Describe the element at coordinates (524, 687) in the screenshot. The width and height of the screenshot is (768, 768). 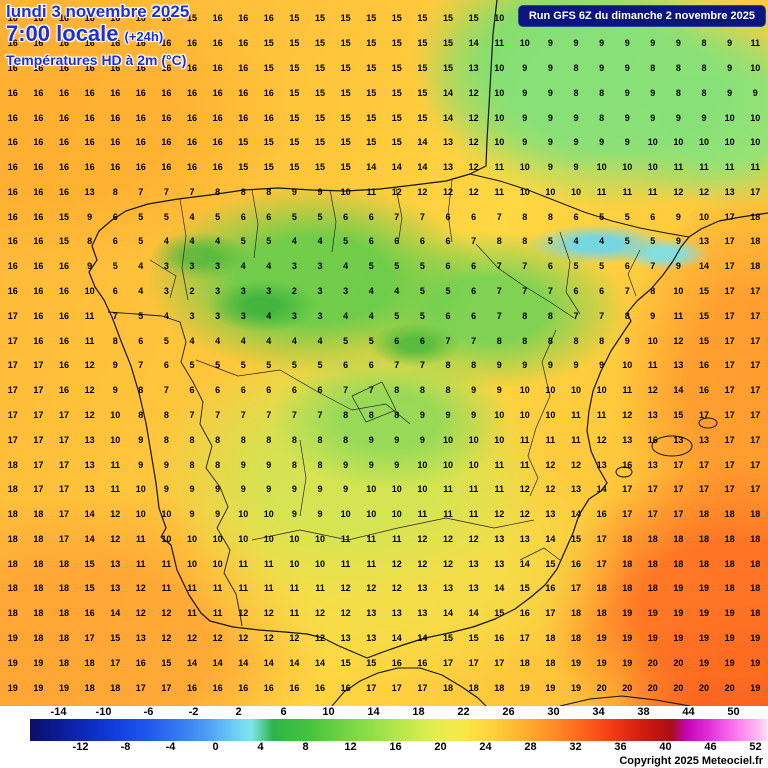
I see `temperature-value: 19` at that location.